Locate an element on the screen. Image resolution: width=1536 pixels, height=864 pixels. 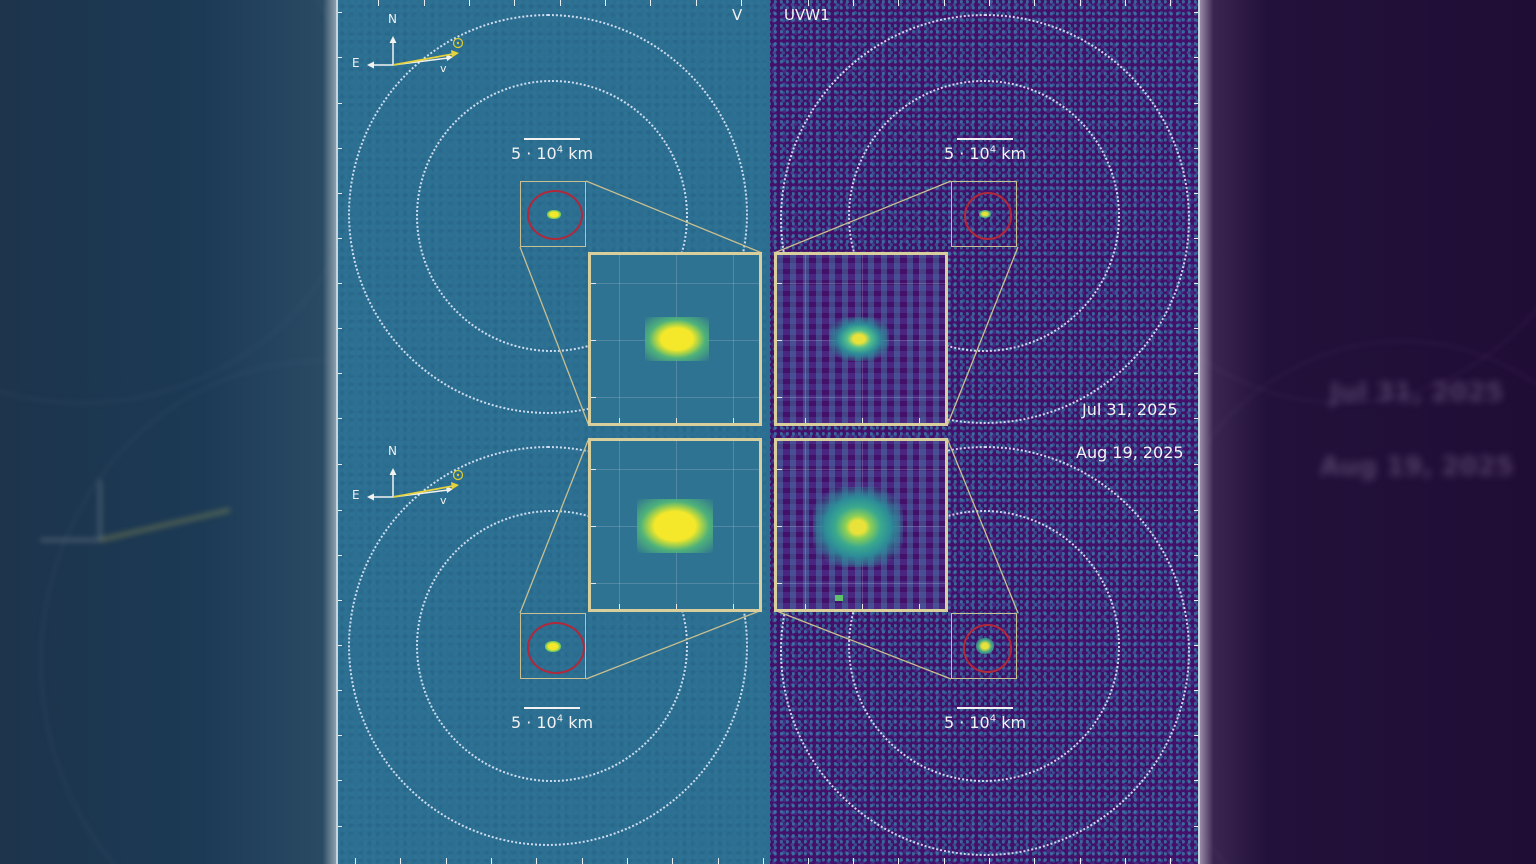
compass-top: N E v is located at coordinates (407, 43).